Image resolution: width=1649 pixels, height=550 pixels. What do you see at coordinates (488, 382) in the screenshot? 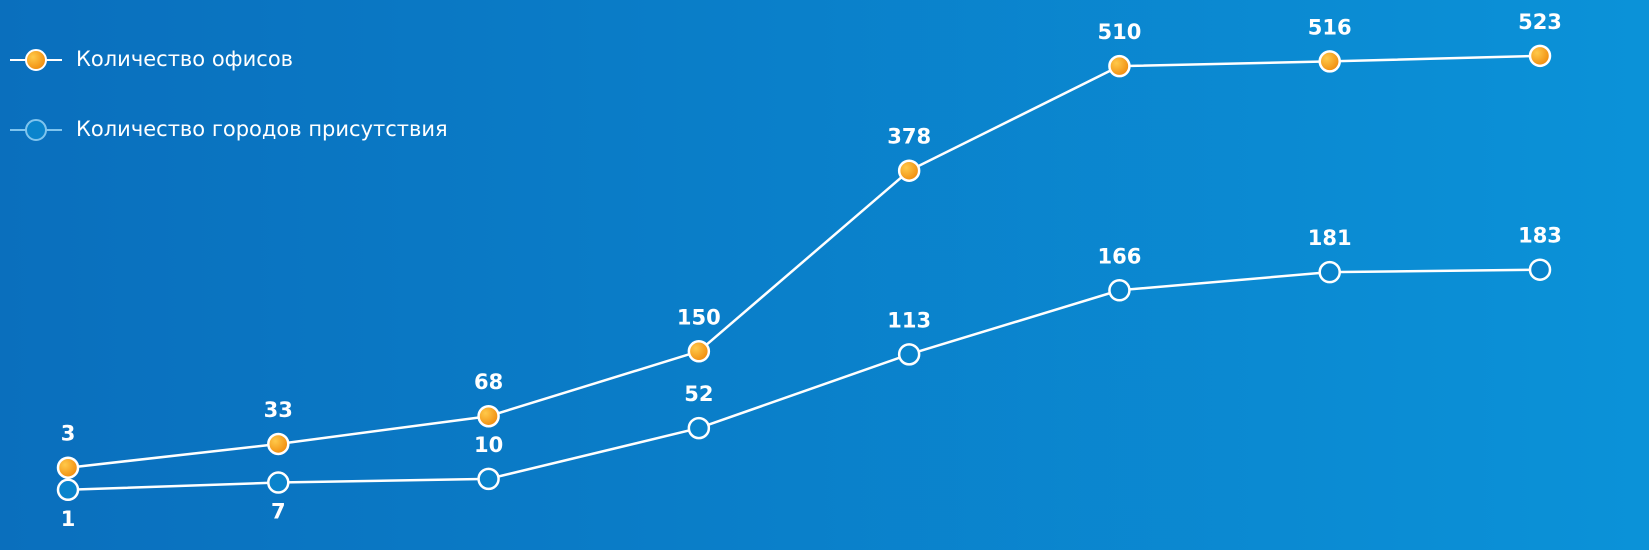
I see `data-label: 68` at bounding box center [488, 382].